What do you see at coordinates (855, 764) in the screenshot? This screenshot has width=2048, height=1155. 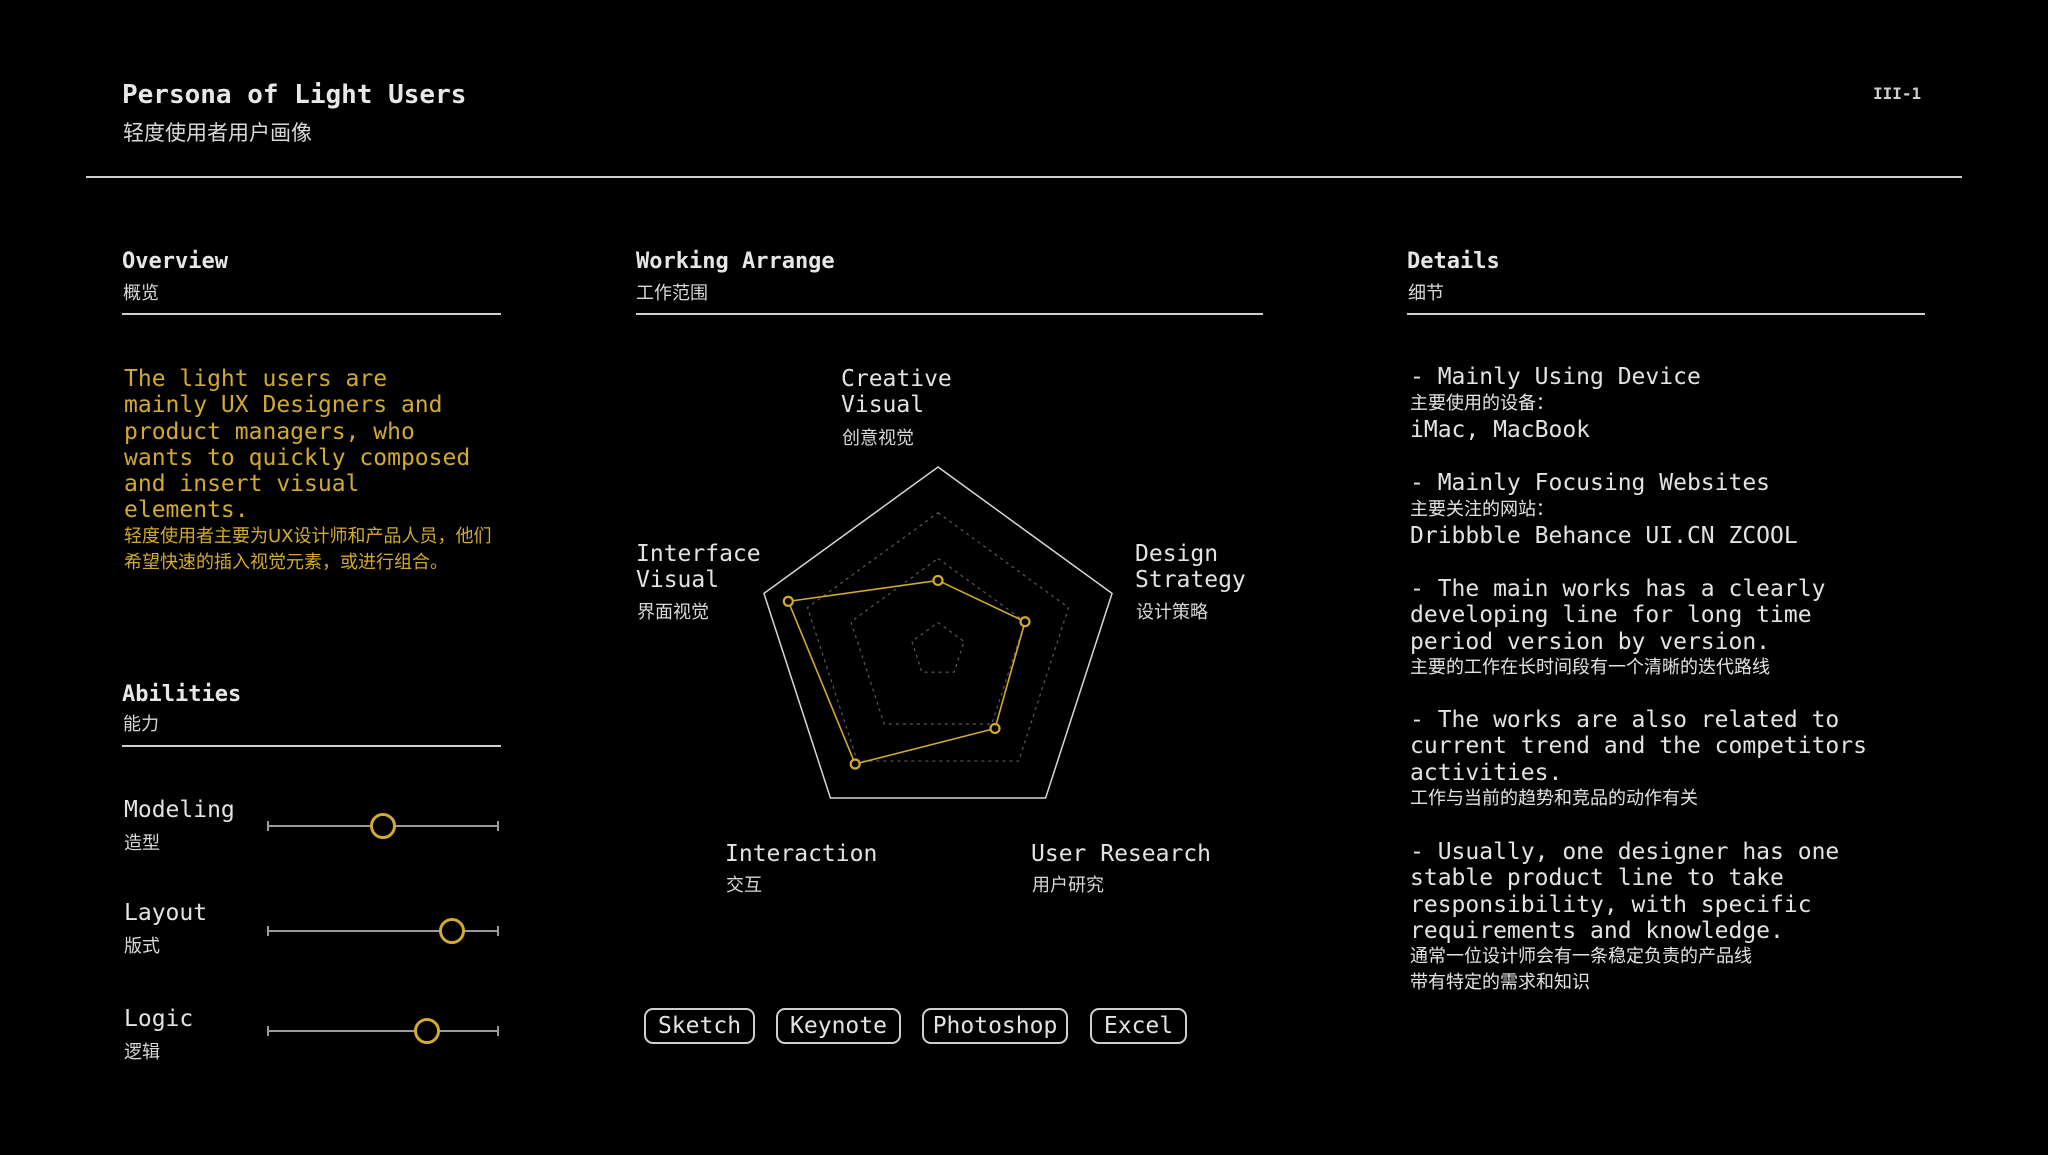 I see `radar-point-interaction` at bounding box center [855, 764].